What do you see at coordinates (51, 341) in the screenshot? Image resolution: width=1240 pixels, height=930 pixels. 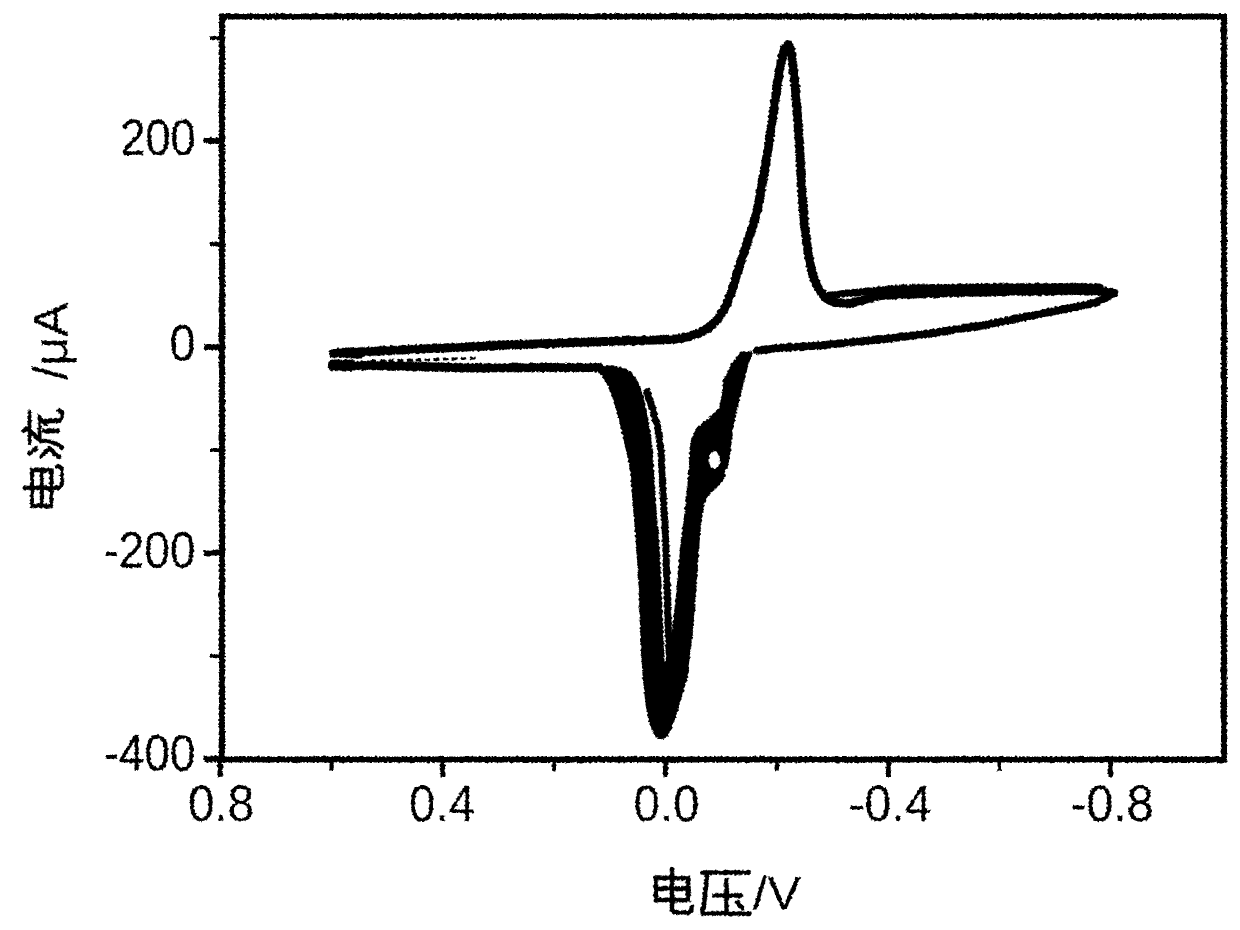 I see `svg-text: /μA` at bounding box center [51, 341].